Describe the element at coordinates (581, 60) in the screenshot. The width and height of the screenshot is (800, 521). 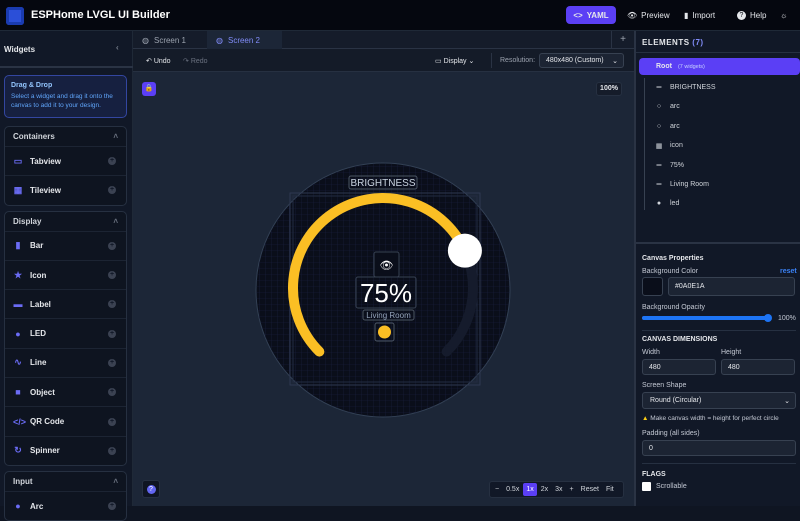
I see `resolution-select: 480x480 (Custom) ⌄` at that location.